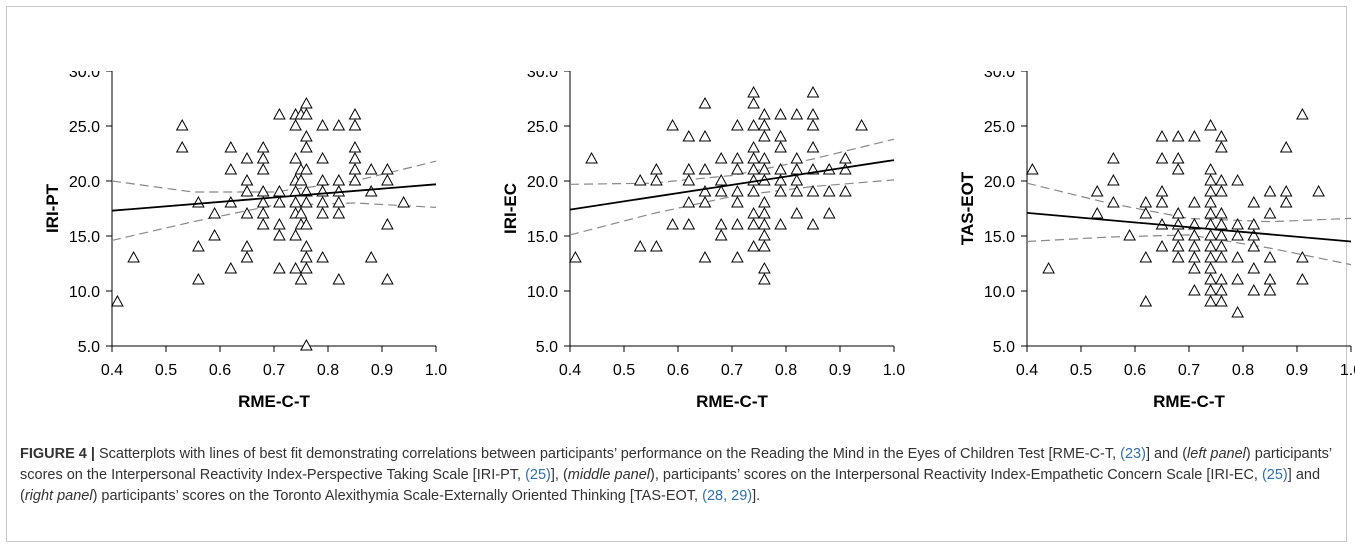 This screenshot has width=1355, height=548. What do you see at coordinates (756, 496) in the screenshot?
I see `caption-text: ].` at bounding box center [756, 496].